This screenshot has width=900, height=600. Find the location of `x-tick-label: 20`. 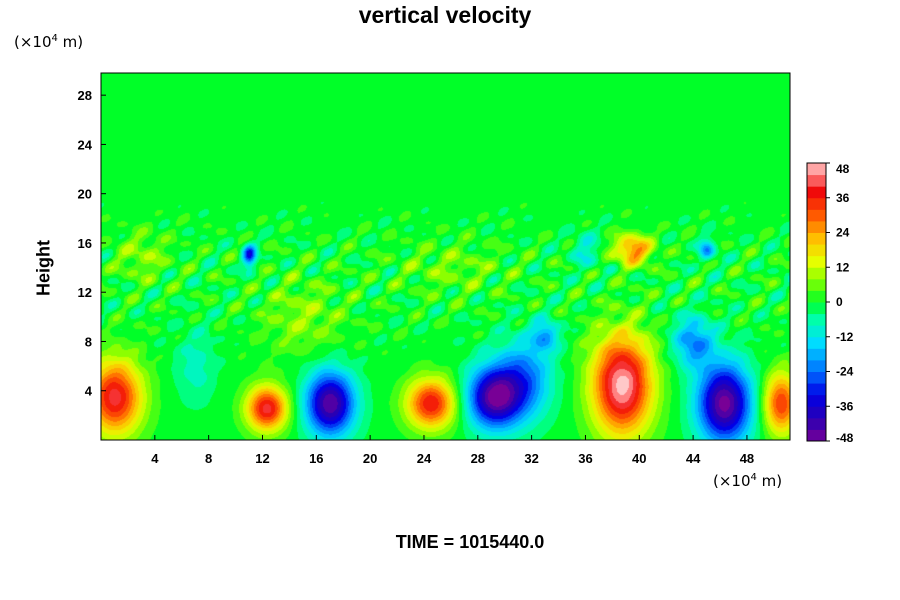

x-tick-label: 20 is located at coordinates (370, 458).